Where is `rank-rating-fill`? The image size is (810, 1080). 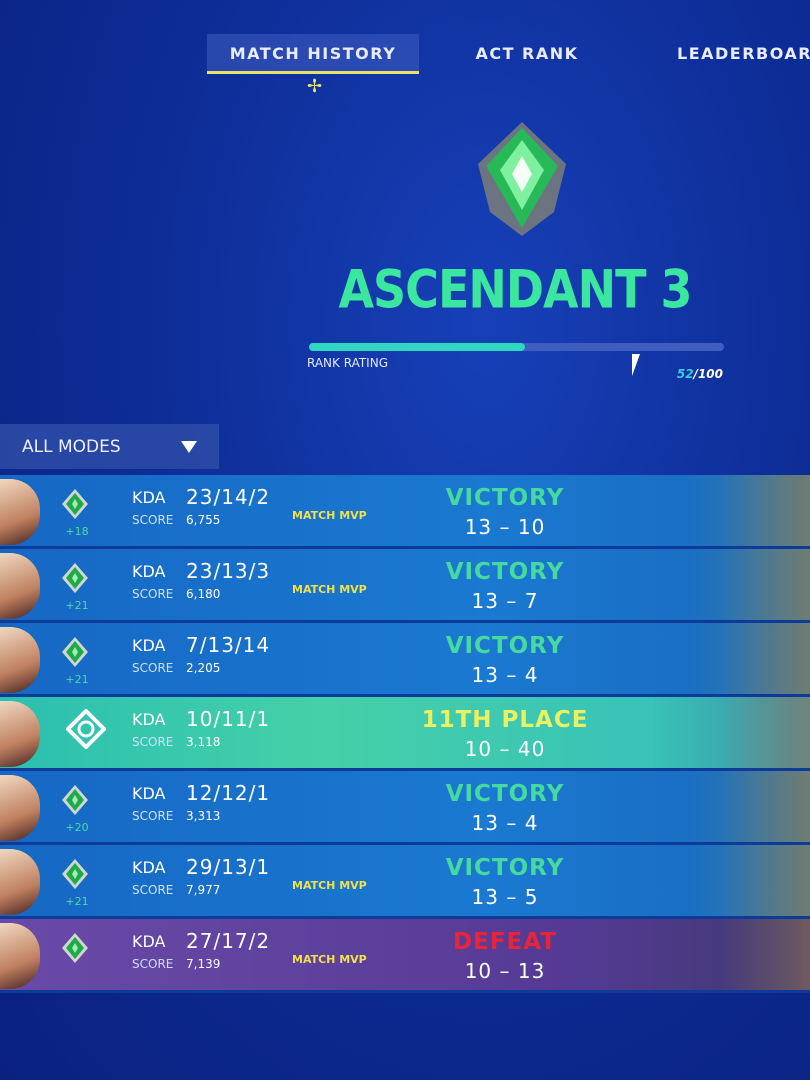
rank-rating-fill is located at coordinates (417, 347).